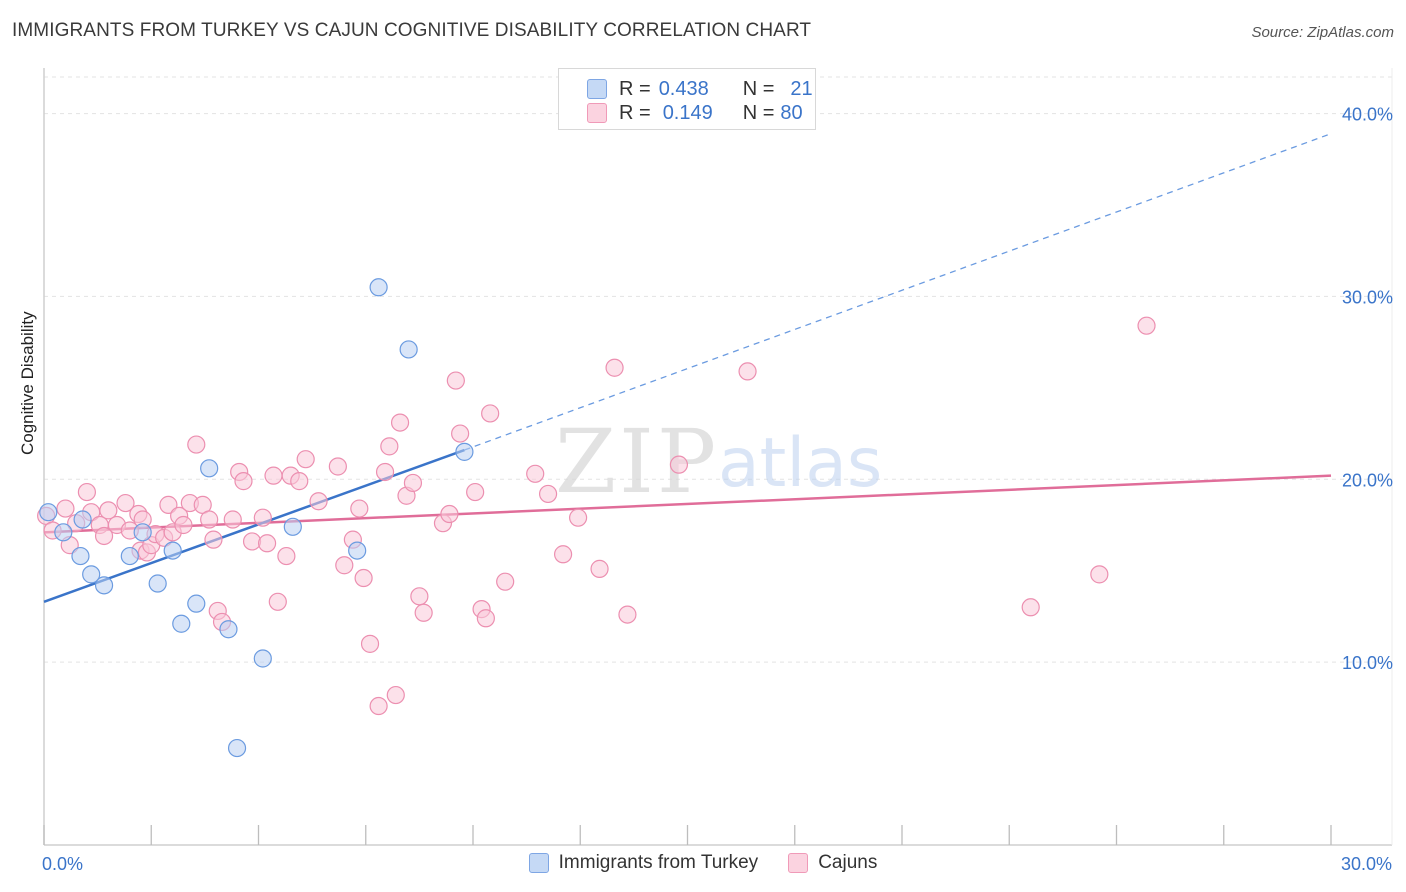 The width and height of the screenshot is (1406, 892). What do you see at coordinates (27, 383) in the screenshot?
I see `y-axis-label: Cognitive Disability` at bounding box center [27, 383].